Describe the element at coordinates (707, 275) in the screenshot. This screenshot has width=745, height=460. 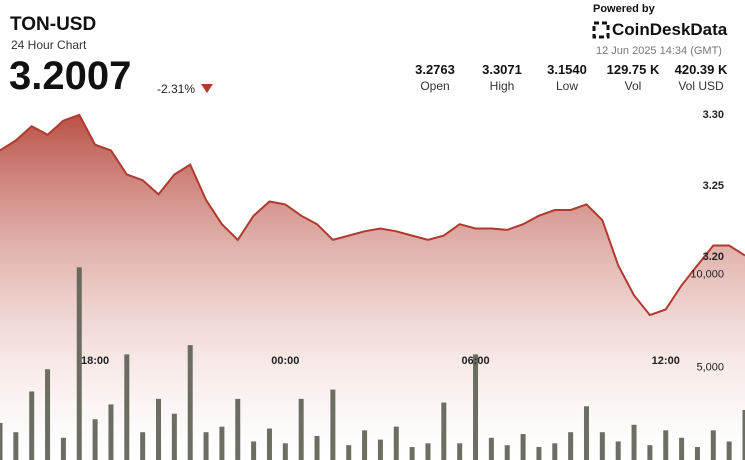
I see `y2-tick-label: 10,000` at that location.